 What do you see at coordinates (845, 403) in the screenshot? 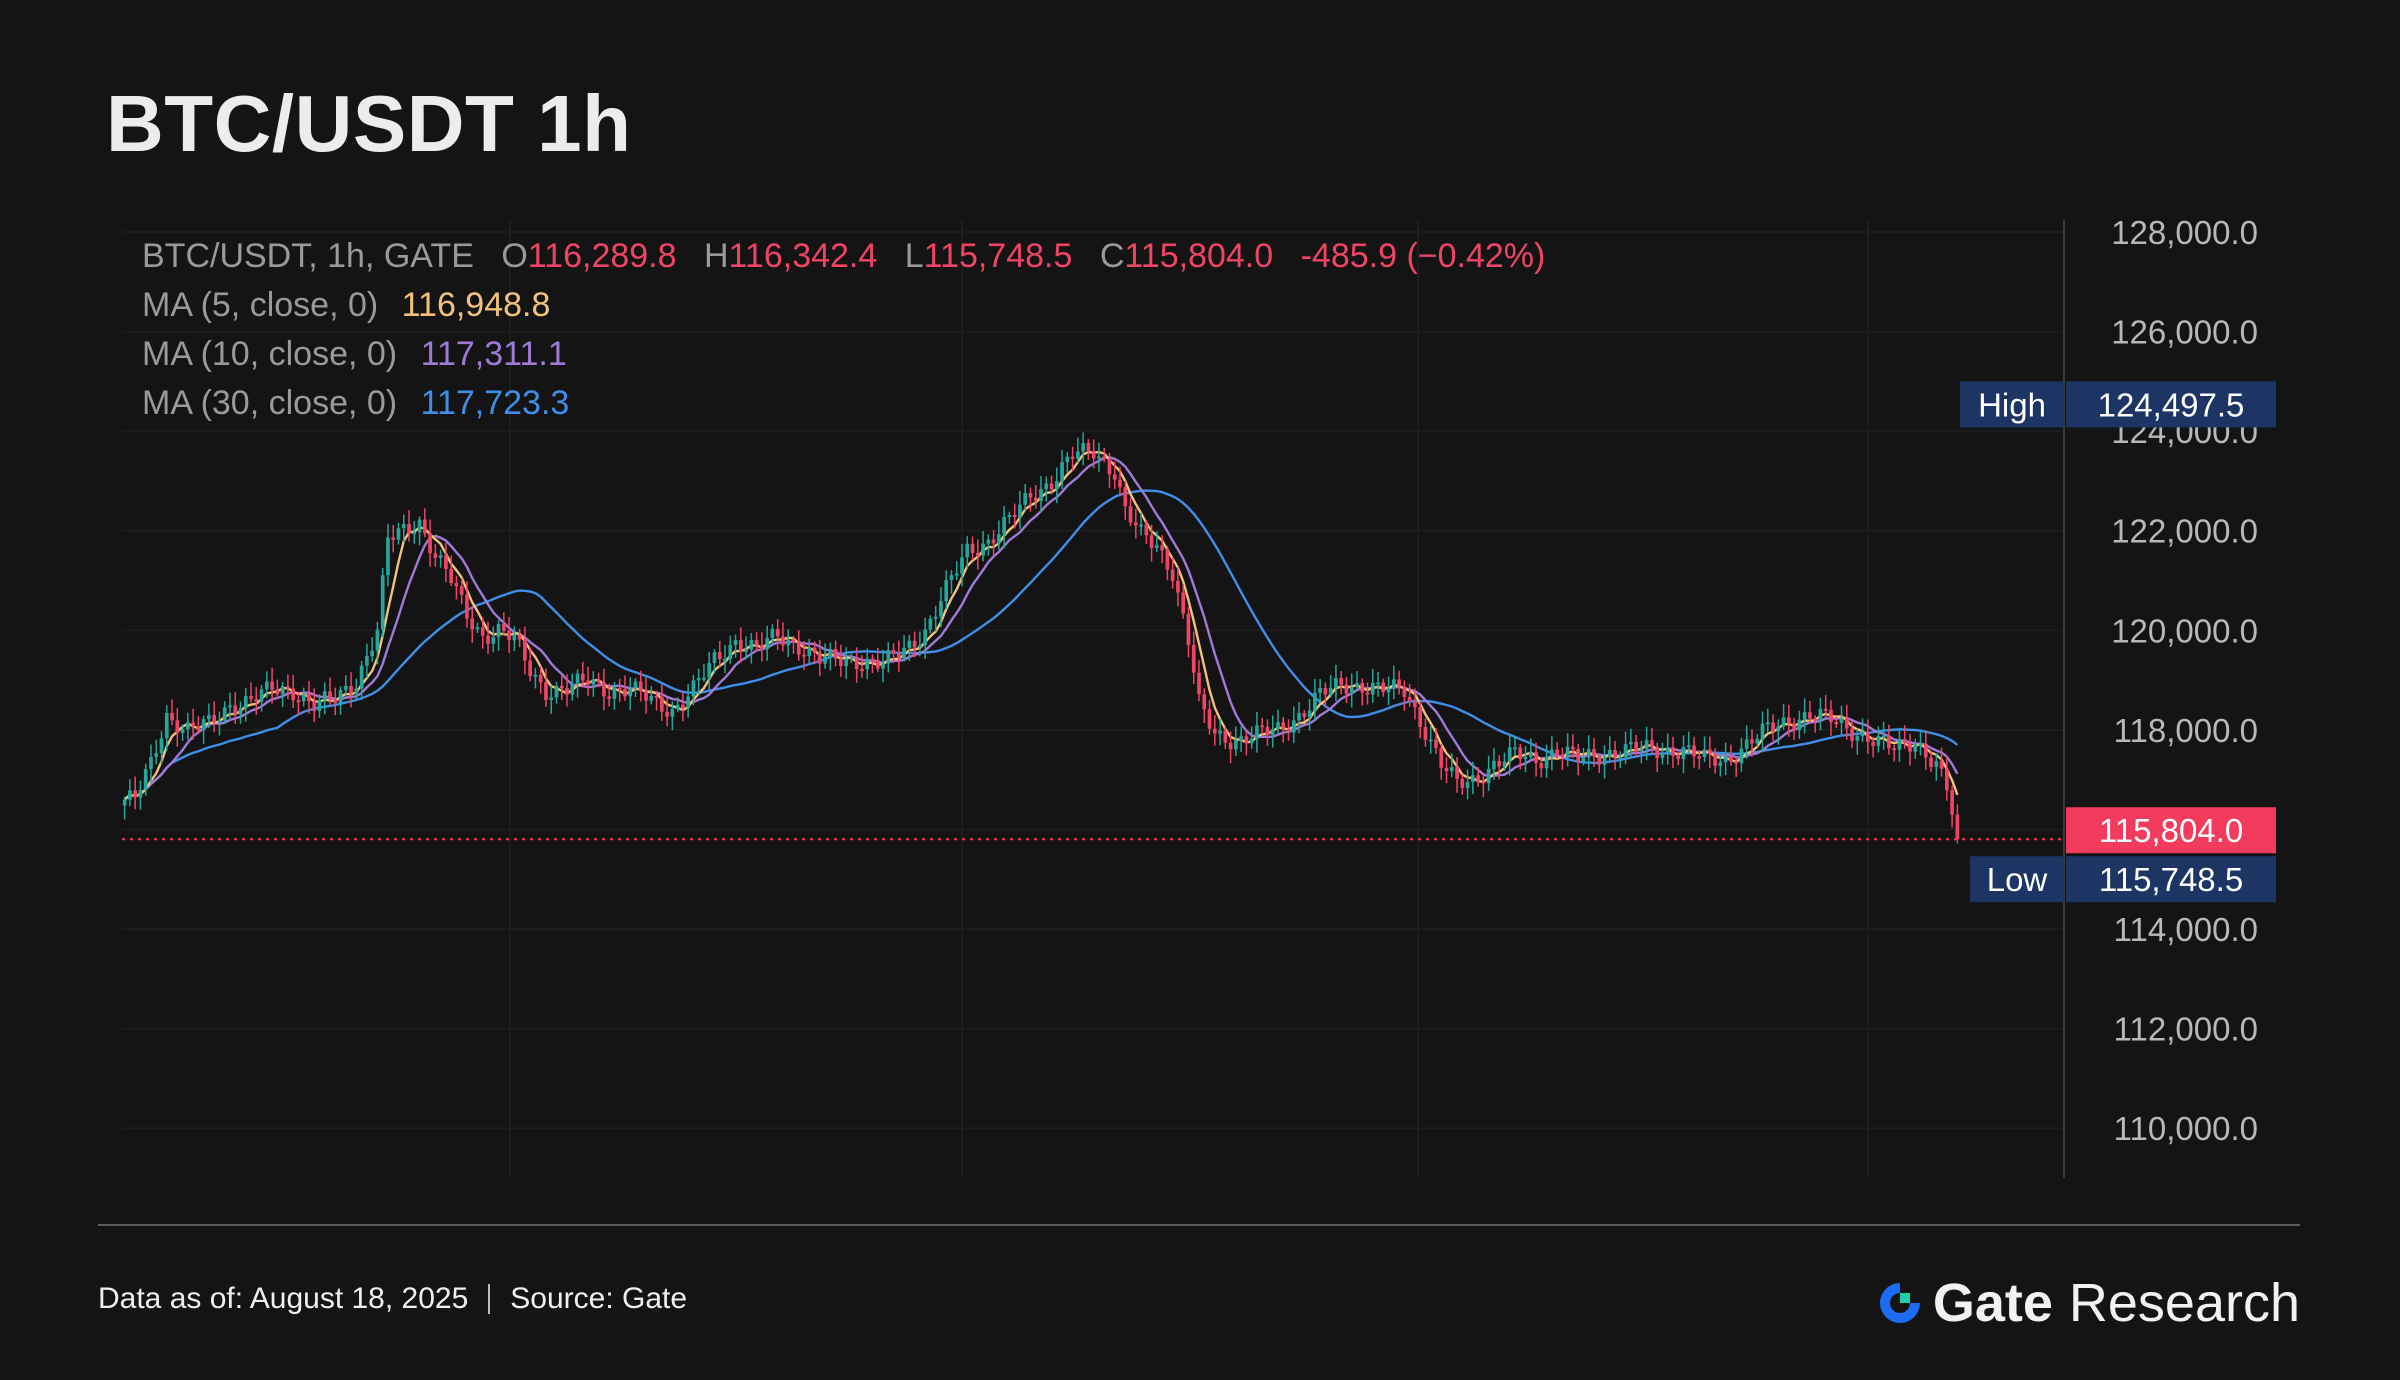
I see `ma30-row: MA (30, close, 0) 117,723.3` at bounding box center [845, 403].